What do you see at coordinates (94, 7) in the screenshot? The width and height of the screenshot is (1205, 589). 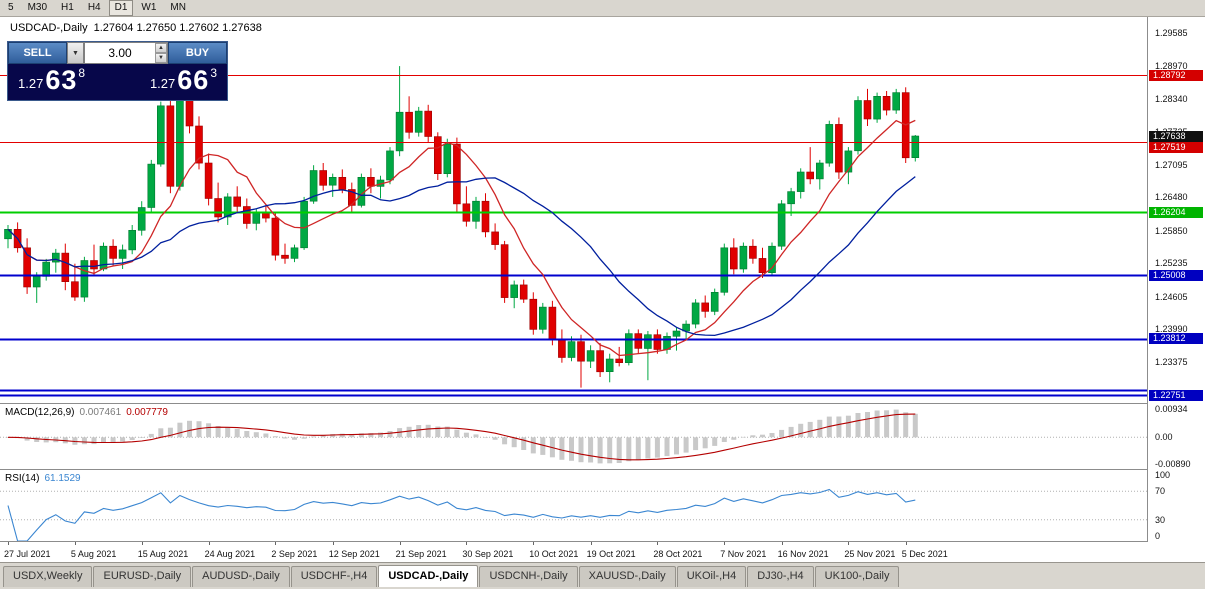 I see `timeframe-button-h4: H4` at bounding box center [94, 7].